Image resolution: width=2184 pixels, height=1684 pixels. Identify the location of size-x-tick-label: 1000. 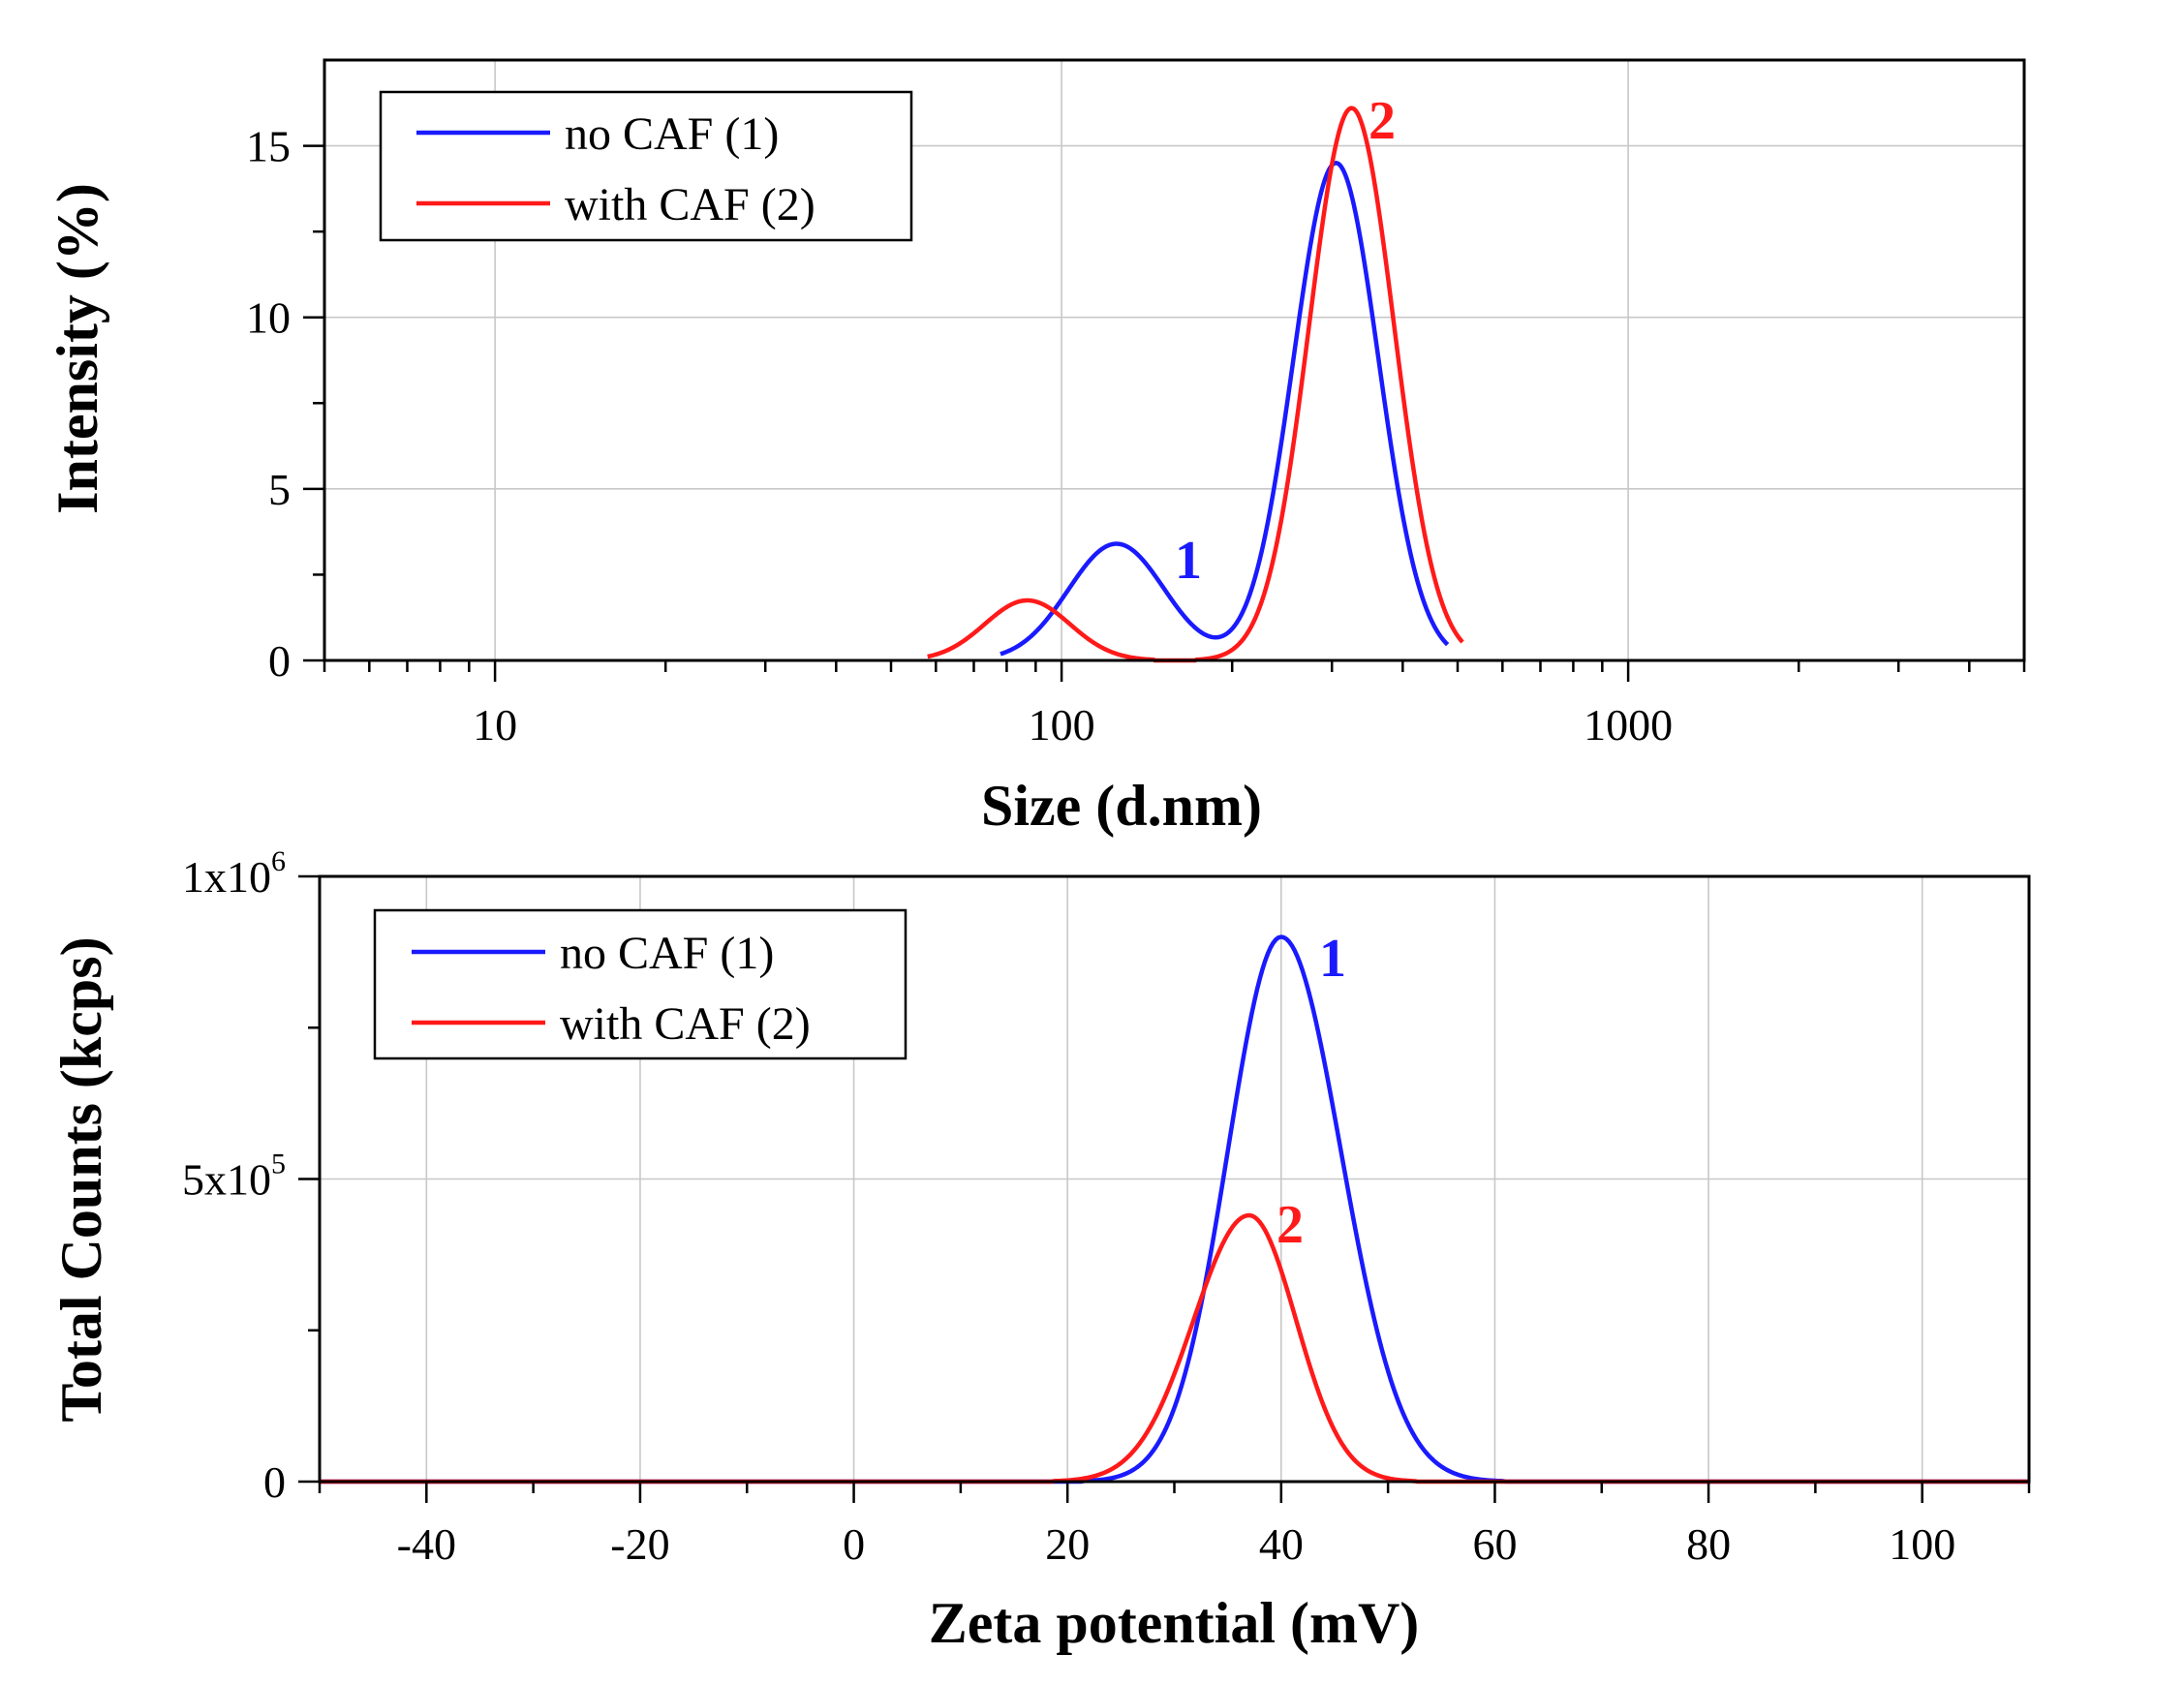
(1629, 725).